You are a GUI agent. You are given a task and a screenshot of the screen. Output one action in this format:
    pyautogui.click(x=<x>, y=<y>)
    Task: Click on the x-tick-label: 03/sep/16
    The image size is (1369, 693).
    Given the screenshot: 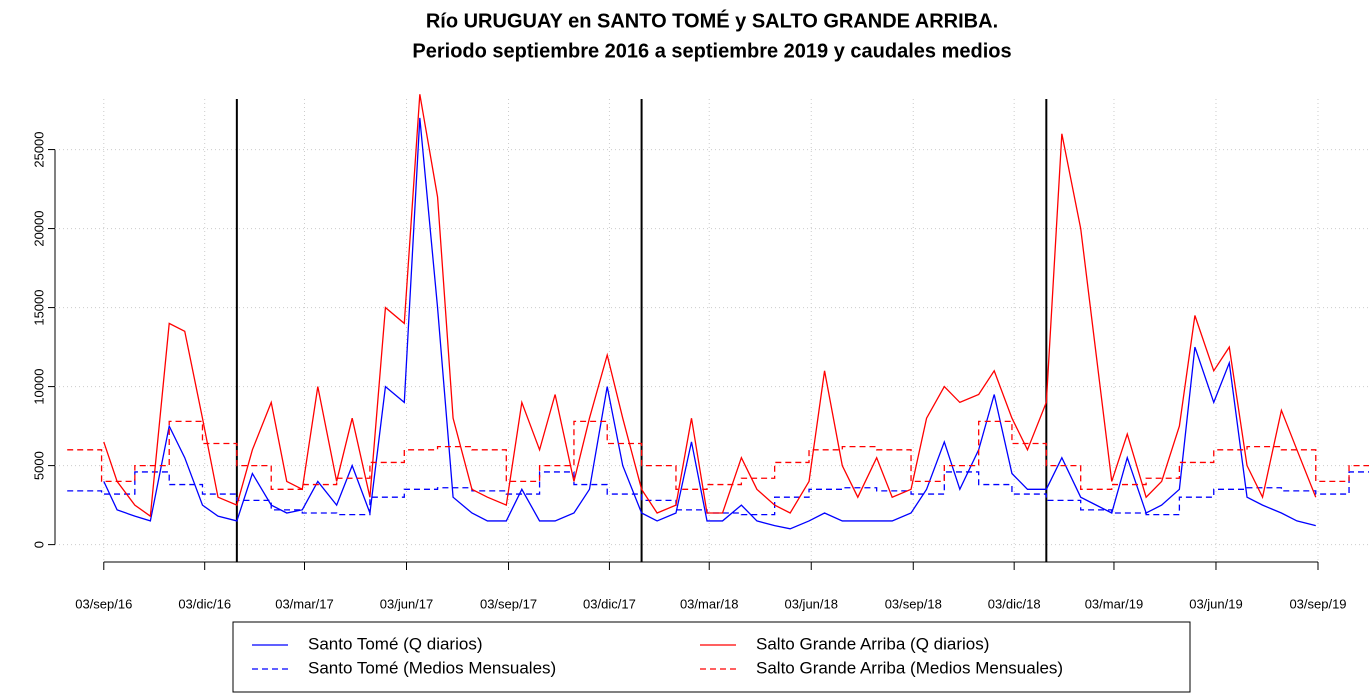 What is the action you would take?
    pyautogui.click(x=103, y=603)
    